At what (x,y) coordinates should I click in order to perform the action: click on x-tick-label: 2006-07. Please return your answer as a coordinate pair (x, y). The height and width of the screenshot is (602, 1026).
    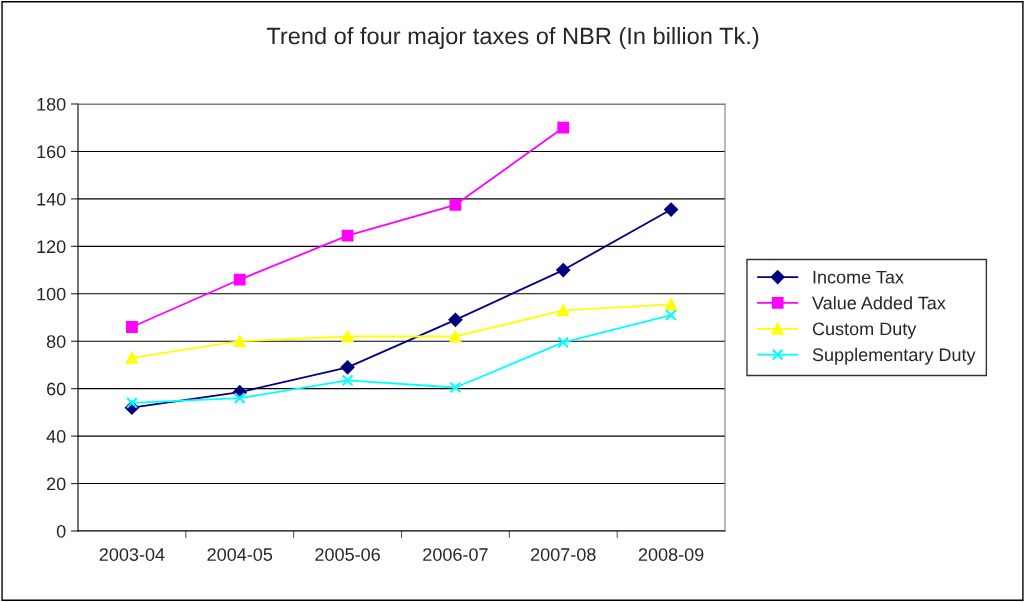
    Looking at the image, I should click on (455, 554).